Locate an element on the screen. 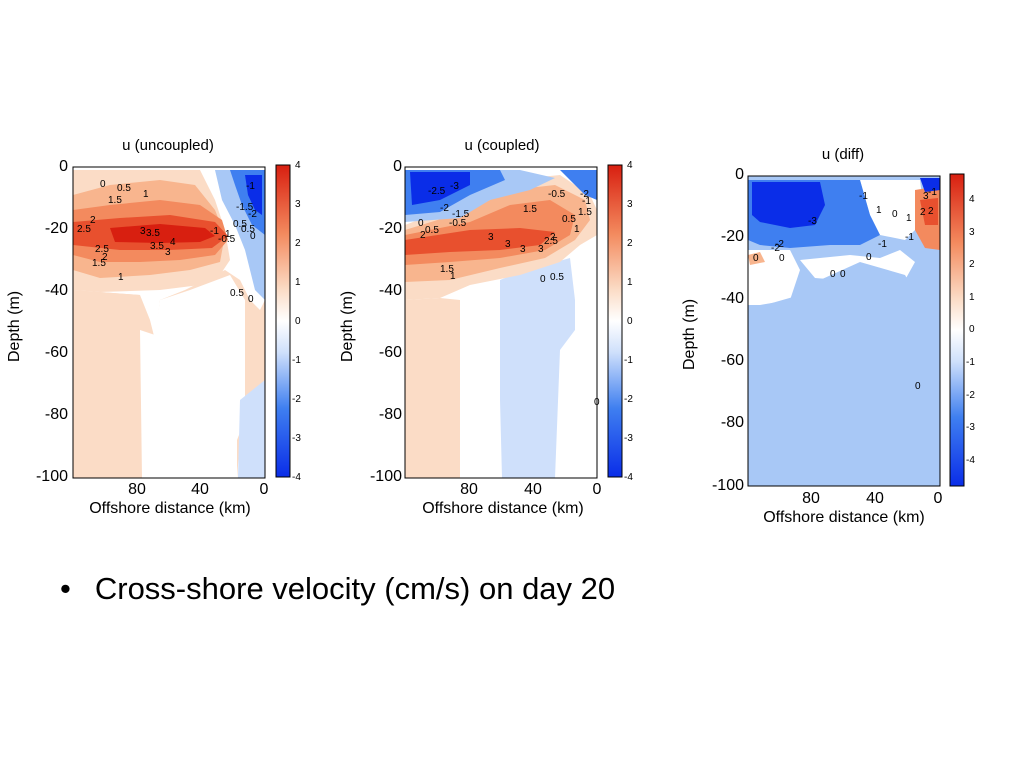  heatmap-coupled is located at coordinates (513, 321).